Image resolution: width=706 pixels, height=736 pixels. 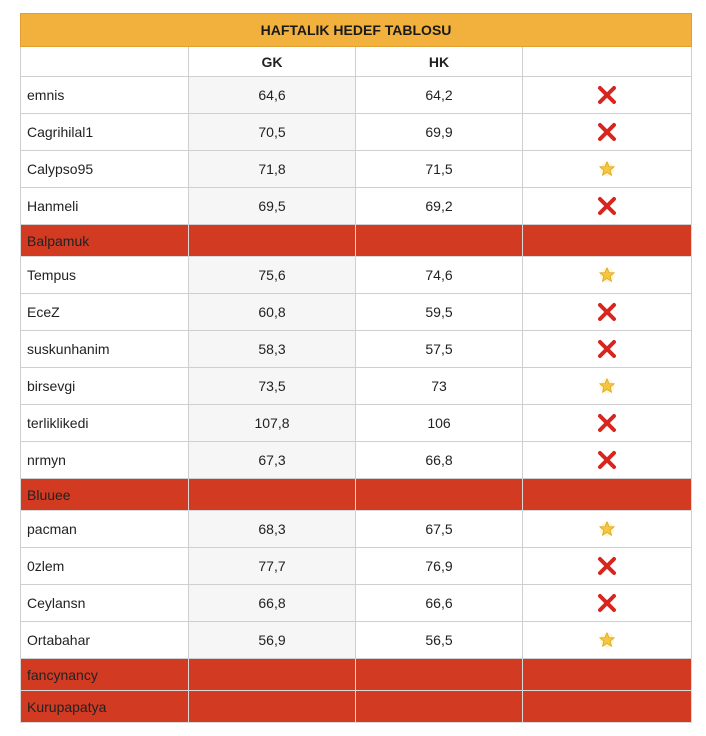 What do you see at coordinates (272, 460) in the screenshot?
I see `gk-value: 67,3` at bounding box center [272, 460].